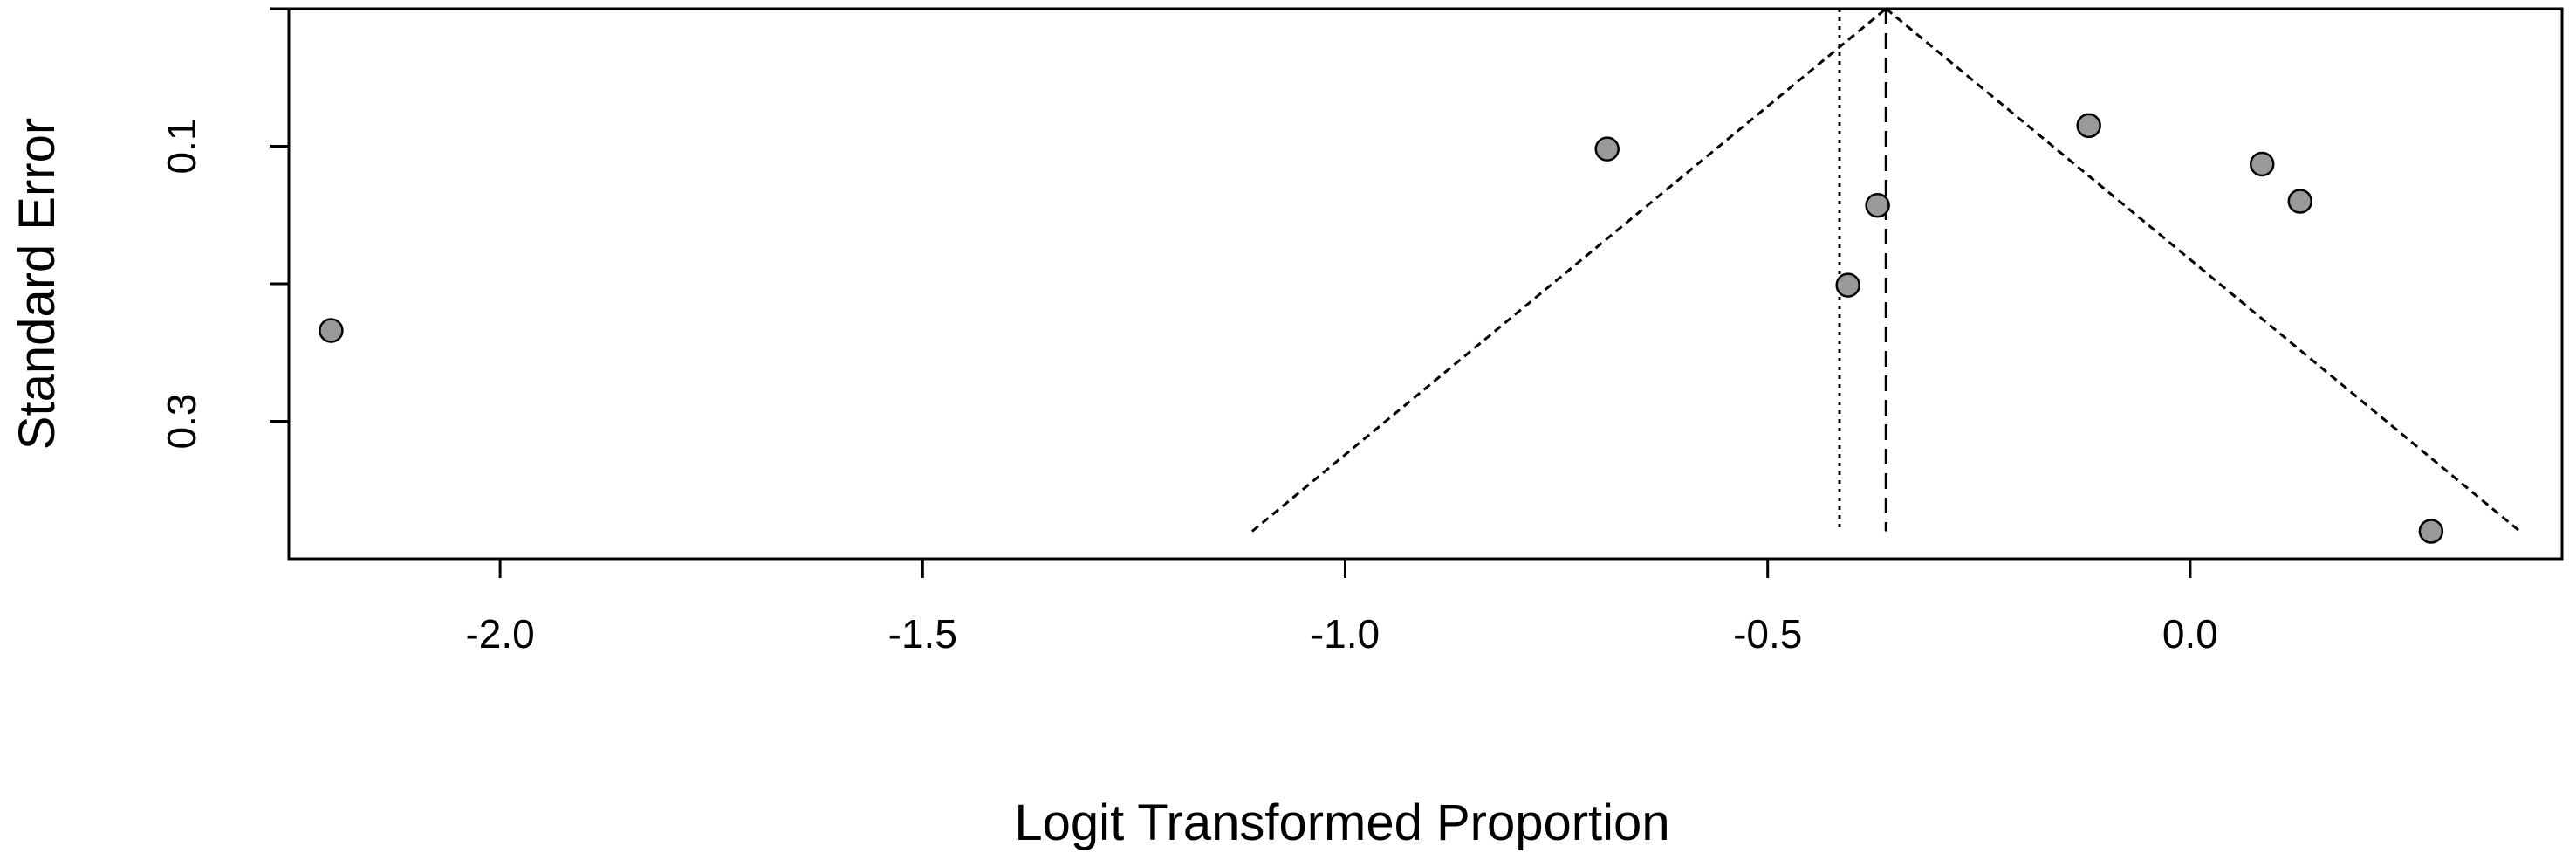 The height and width of the screenshot is (860, 2576). I want to click on y-axis-title: Standard Error, so click(37, 284).